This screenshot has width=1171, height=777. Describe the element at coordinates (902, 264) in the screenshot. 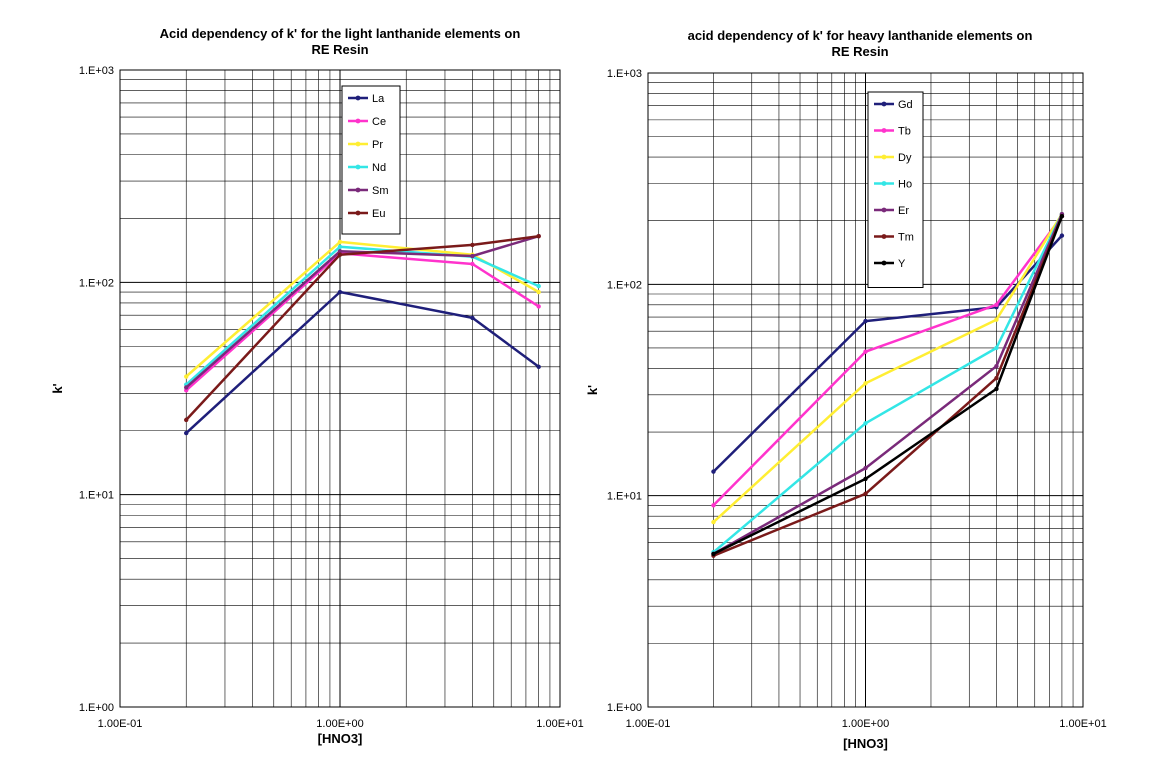

I see `legend-label: Y` at that location.